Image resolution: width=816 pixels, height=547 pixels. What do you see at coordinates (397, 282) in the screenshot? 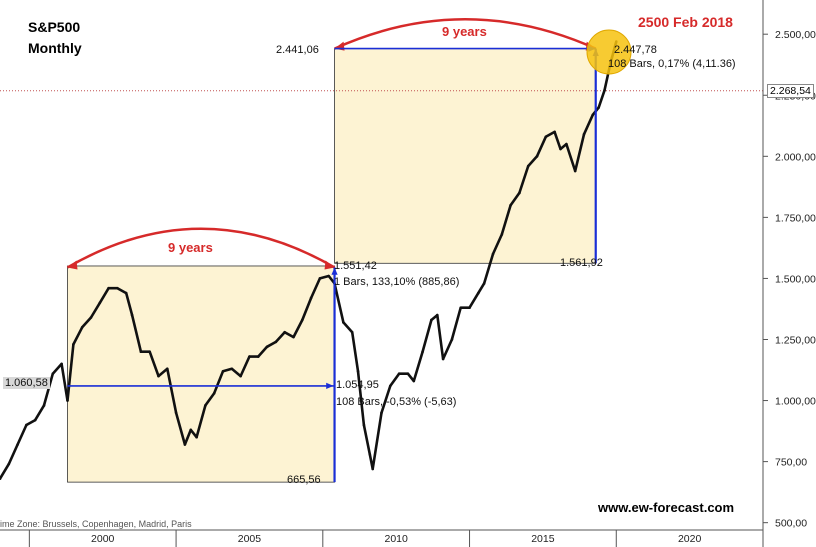
I see `cycle1-vline-stats: 1 Bars, 133,10% (885,86)` at bounding box center [397, 282].